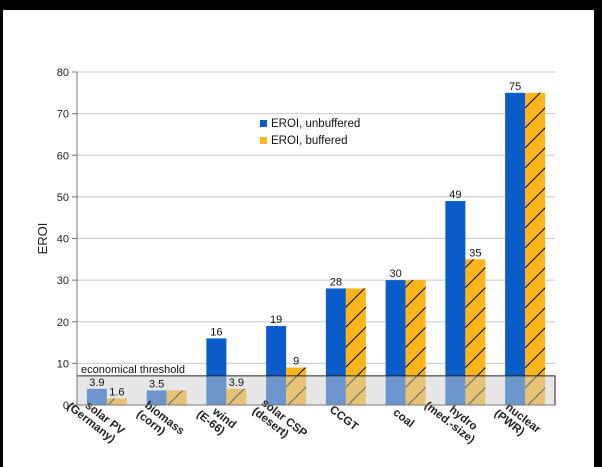 The width and height of the screenshot is (602, 467). I want to click on x-tick-label-line: coal, so click(404, 419).